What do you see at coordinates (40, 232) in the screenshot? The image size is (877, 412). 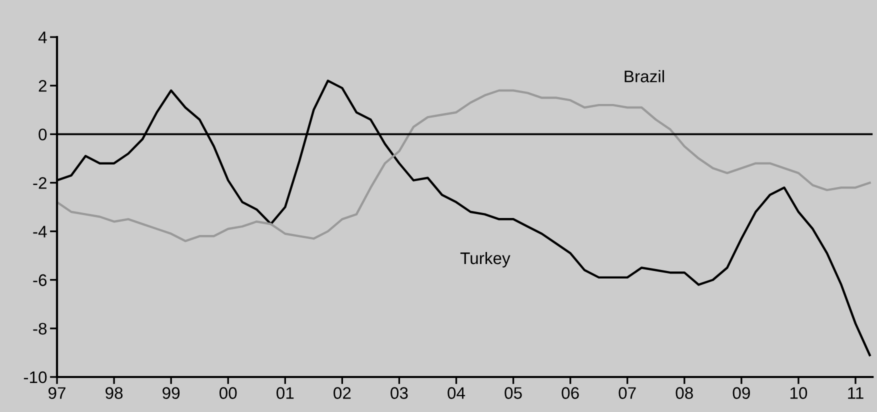 I see `y-tick-label: -4` at bounding box center [40, 232].